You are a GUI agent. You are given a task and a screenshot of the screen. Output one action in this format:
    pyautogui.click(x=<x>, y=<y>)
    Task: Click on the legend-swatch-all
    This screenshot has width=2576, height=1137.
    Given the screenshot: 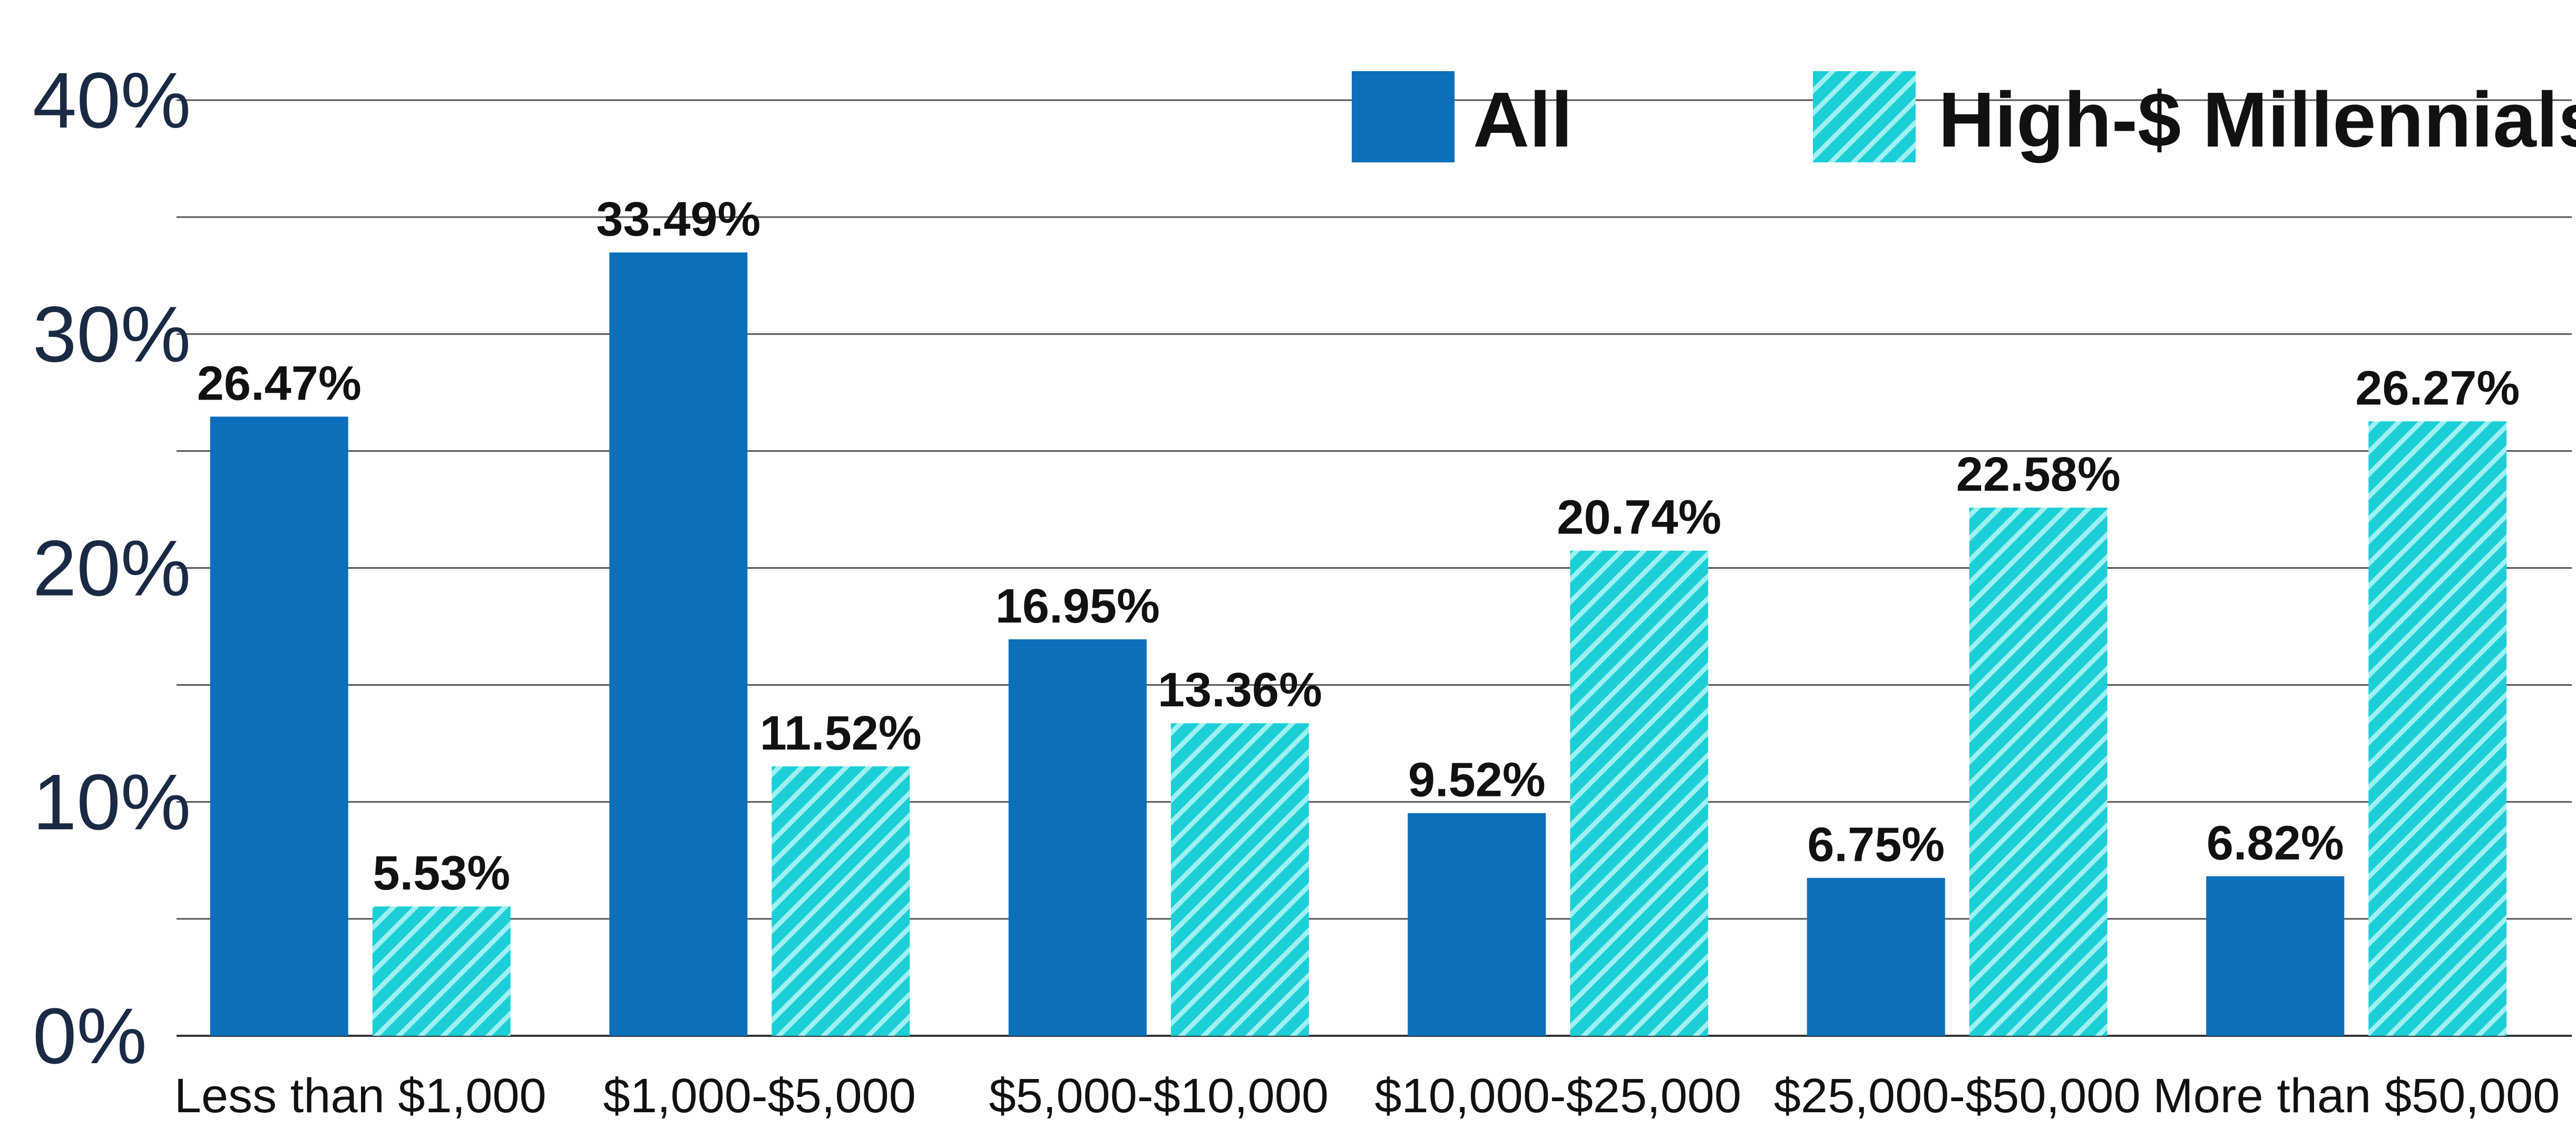 What is the action you would take?
    pyautogui.click(x=1403, y=117)
    